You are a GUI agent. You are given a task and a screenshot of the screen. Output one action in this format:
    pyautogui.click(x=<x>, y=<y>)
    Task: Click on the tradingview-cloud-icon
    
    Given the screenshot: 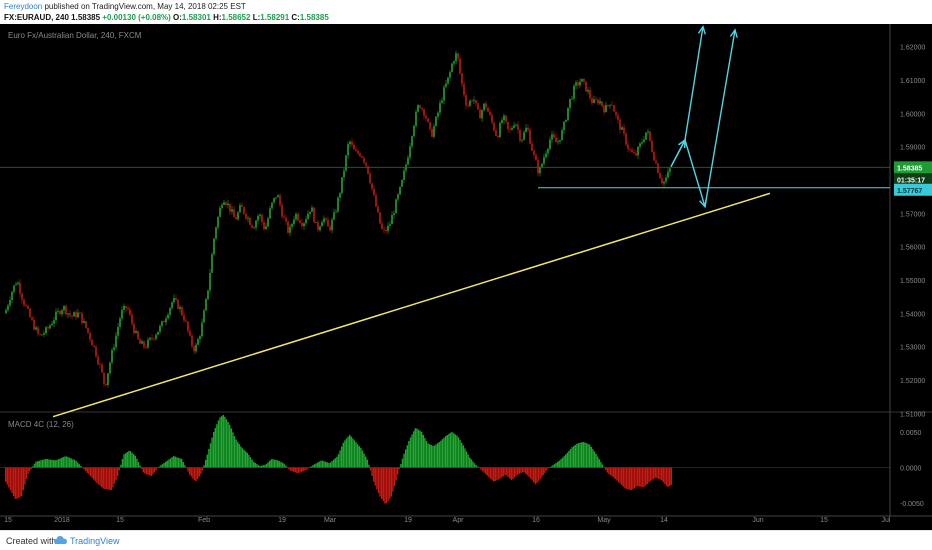 What is the action you would take?
    pyautogui.click(x=61, y=540)
    